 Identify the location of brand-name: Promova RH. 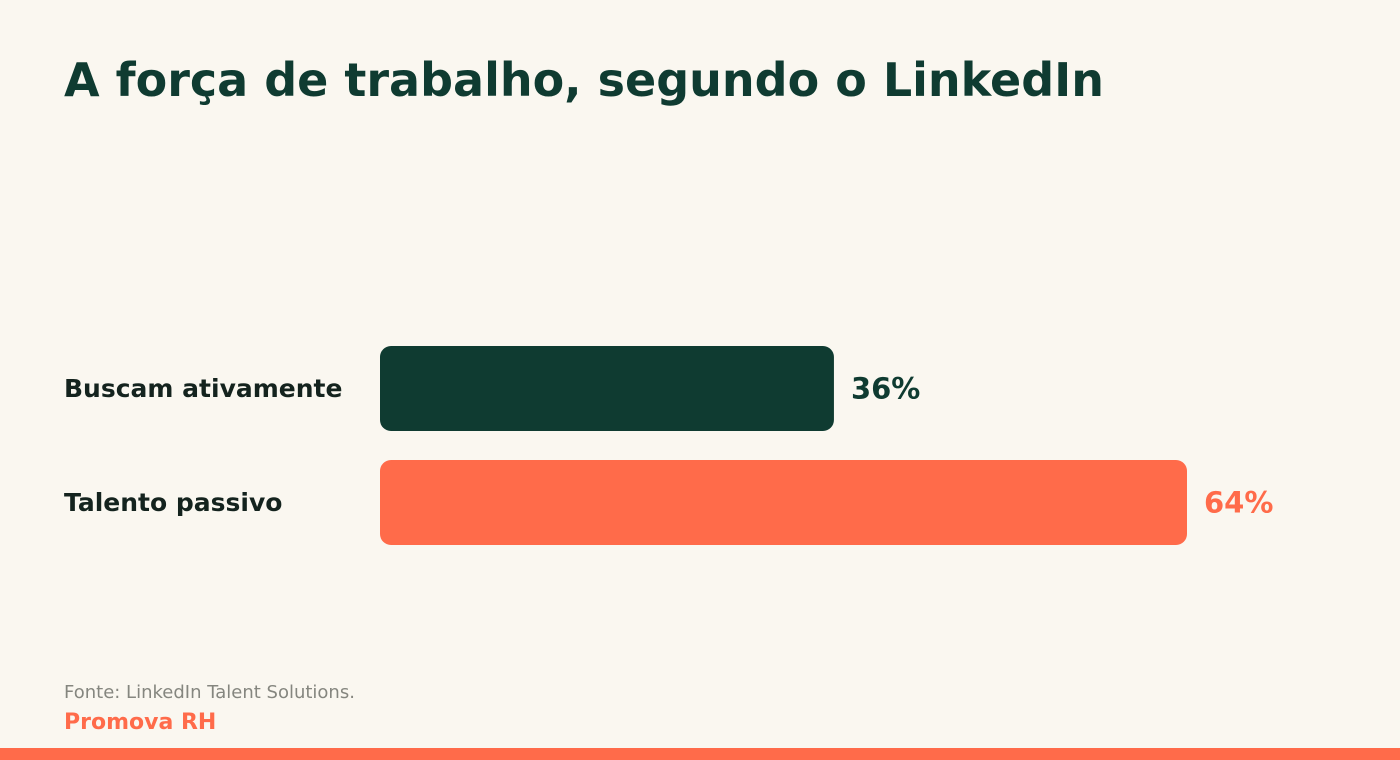
(140, 723).